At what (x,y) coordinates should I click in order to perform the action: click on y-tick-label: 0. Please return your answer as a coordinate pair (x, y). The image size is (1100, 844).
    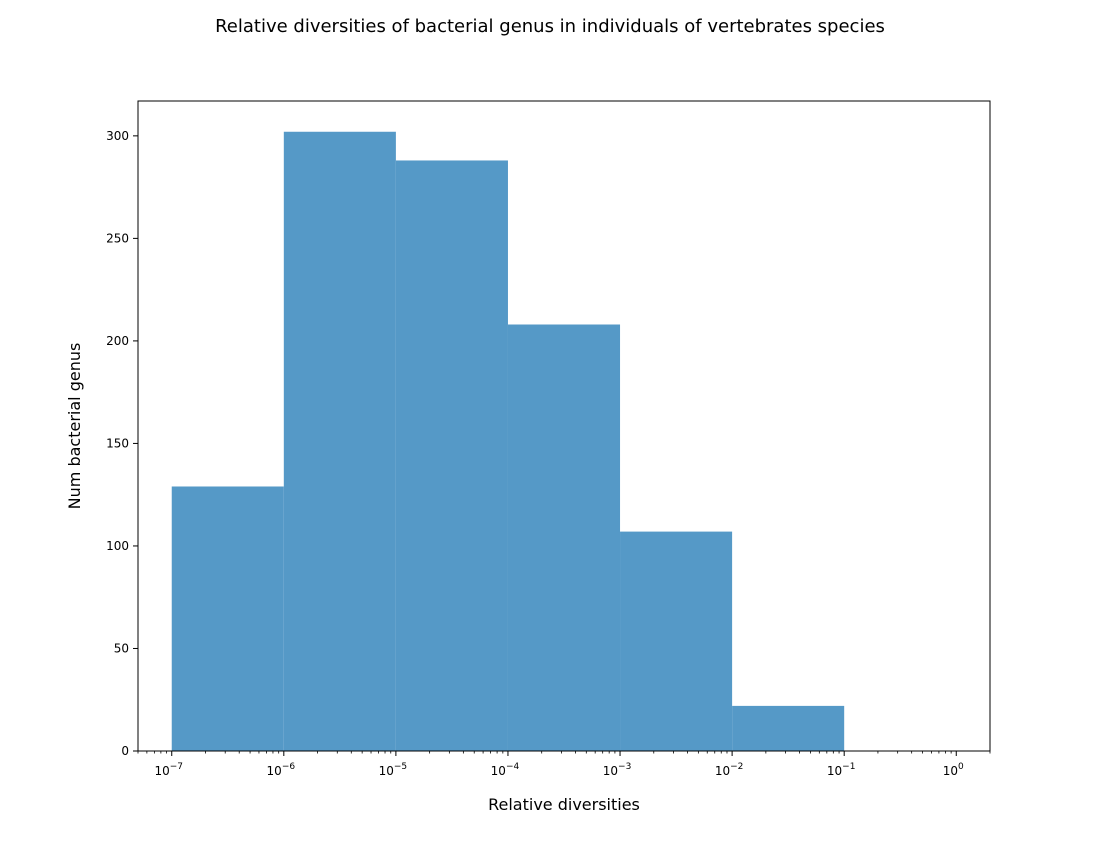
    Looking at the image, I should click on (125, 751).